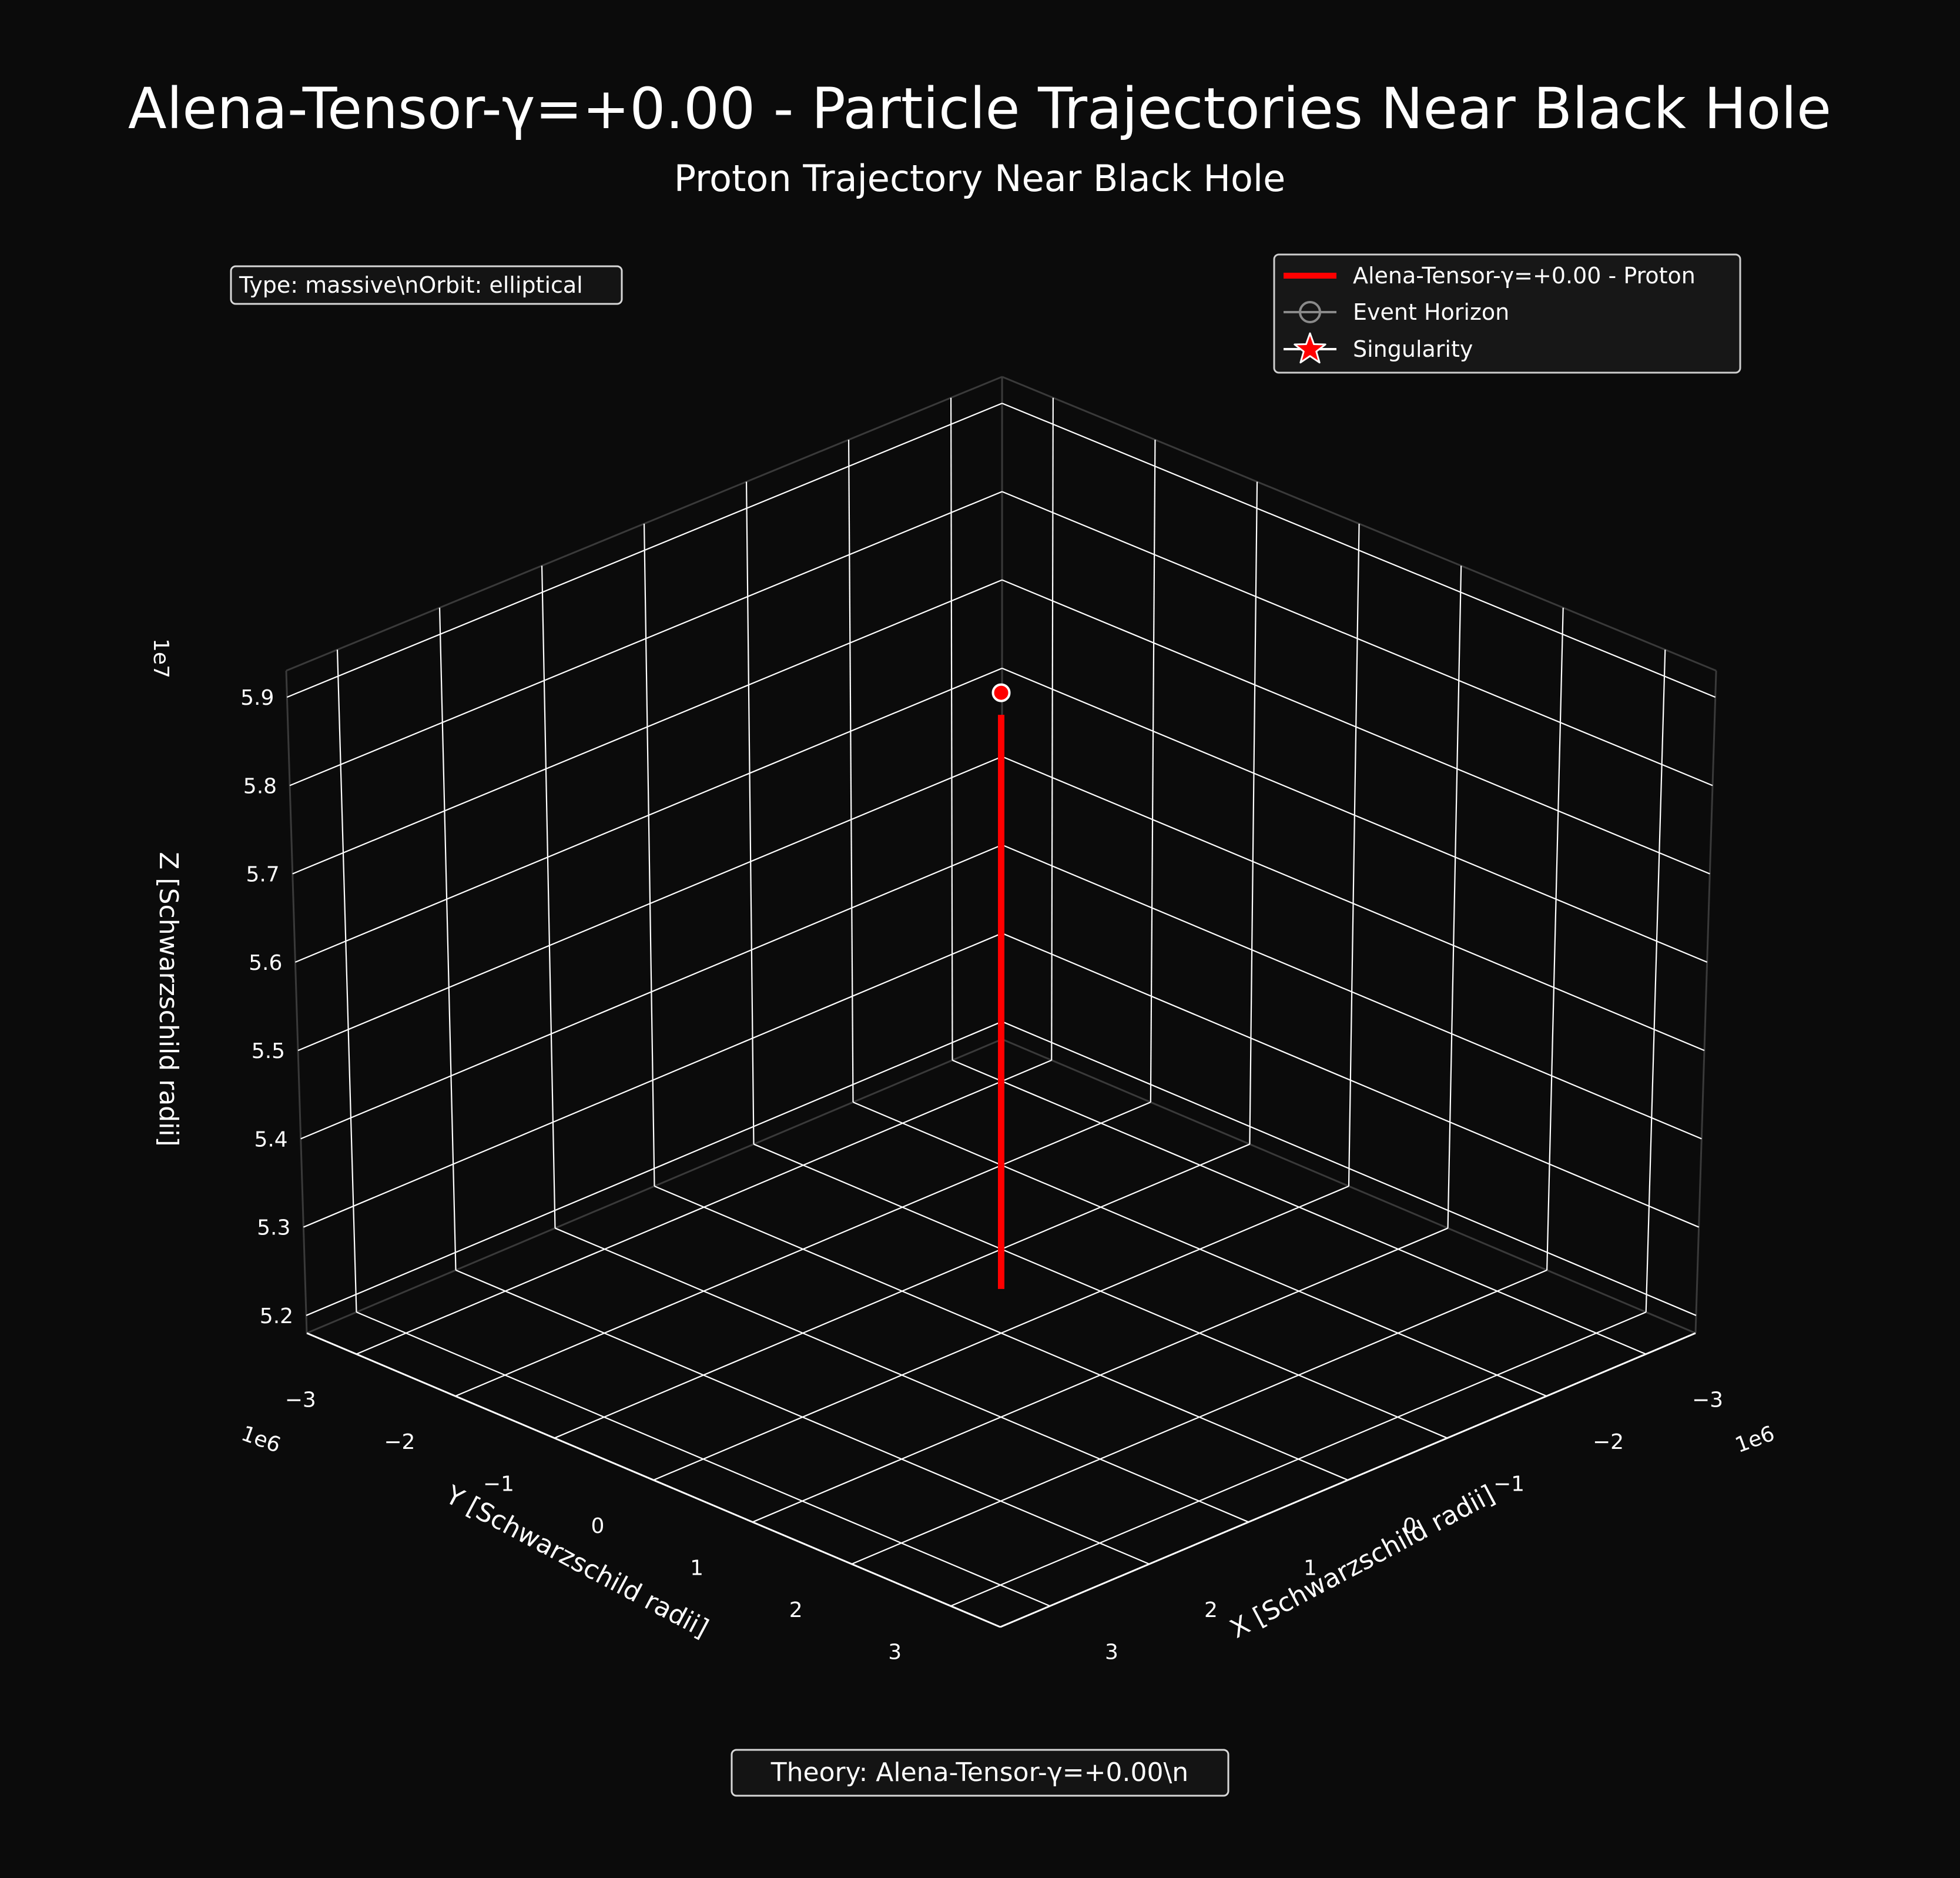 The width and height of the screenshot is (1960, 1878). I want to click on x-tick-label: 0, so click(1409, 1526).